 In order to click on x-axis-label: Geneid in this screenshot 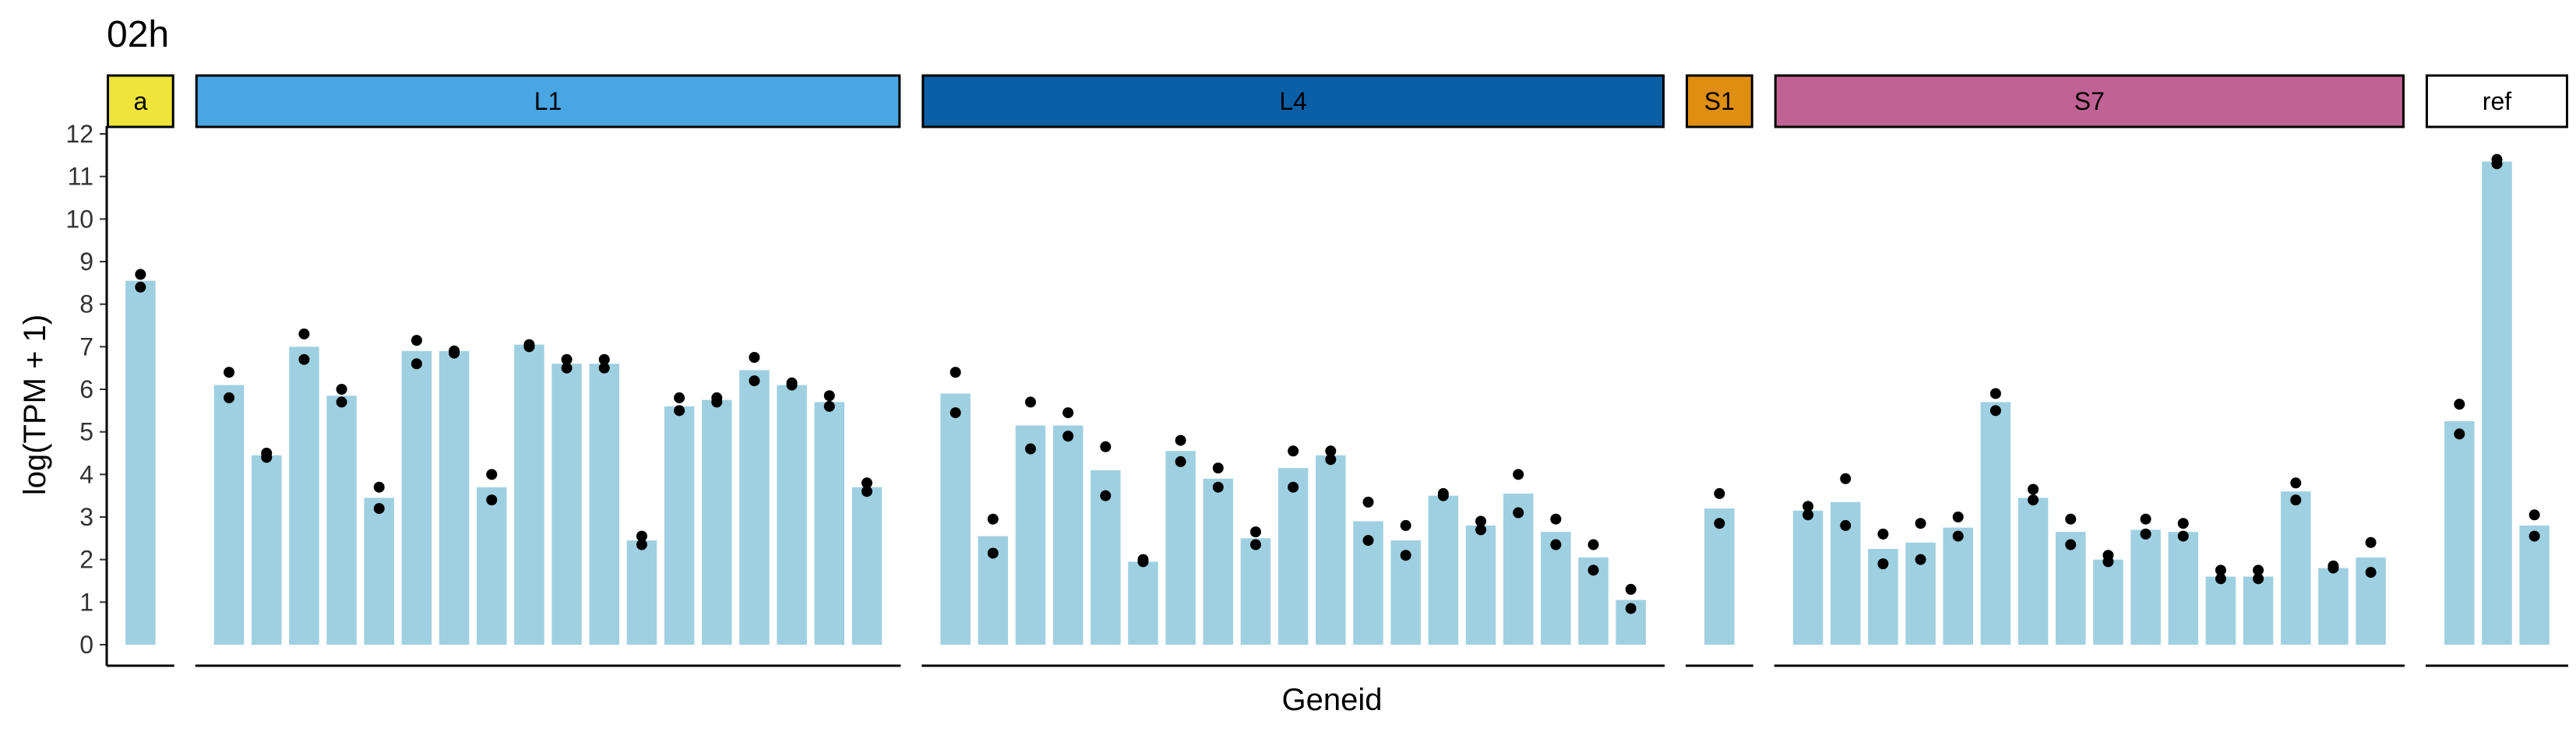, I will do `click(1333, 700)`.